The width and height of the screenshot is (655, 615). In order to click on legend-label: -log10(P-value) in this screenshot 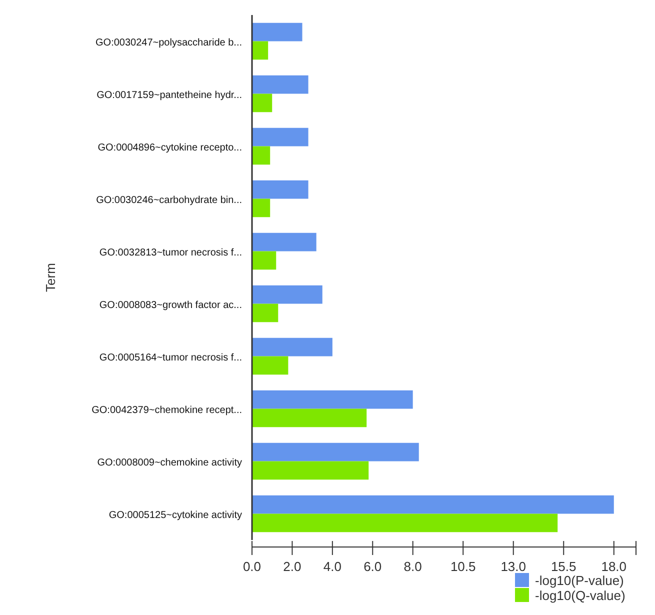, I will do `click(579, 580)`.